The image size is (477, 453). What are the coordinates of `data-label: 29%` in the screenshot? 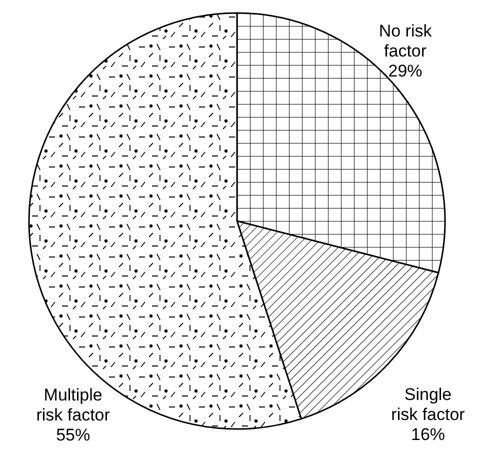 It's located at (405, 72).